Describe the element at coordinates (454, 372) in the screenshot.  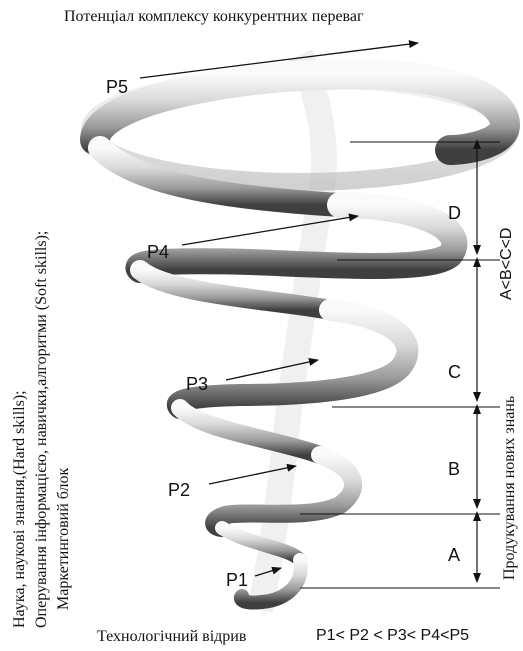
I see `segment-label-c: C` at that location.